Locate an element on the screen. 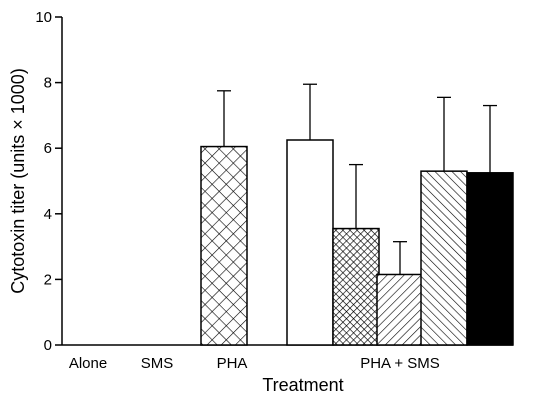 The width and height of the screenshot is (540, 399). y-axis-title: Cytotoxin titer (units × 1000) is located at coordinates (18, 181).